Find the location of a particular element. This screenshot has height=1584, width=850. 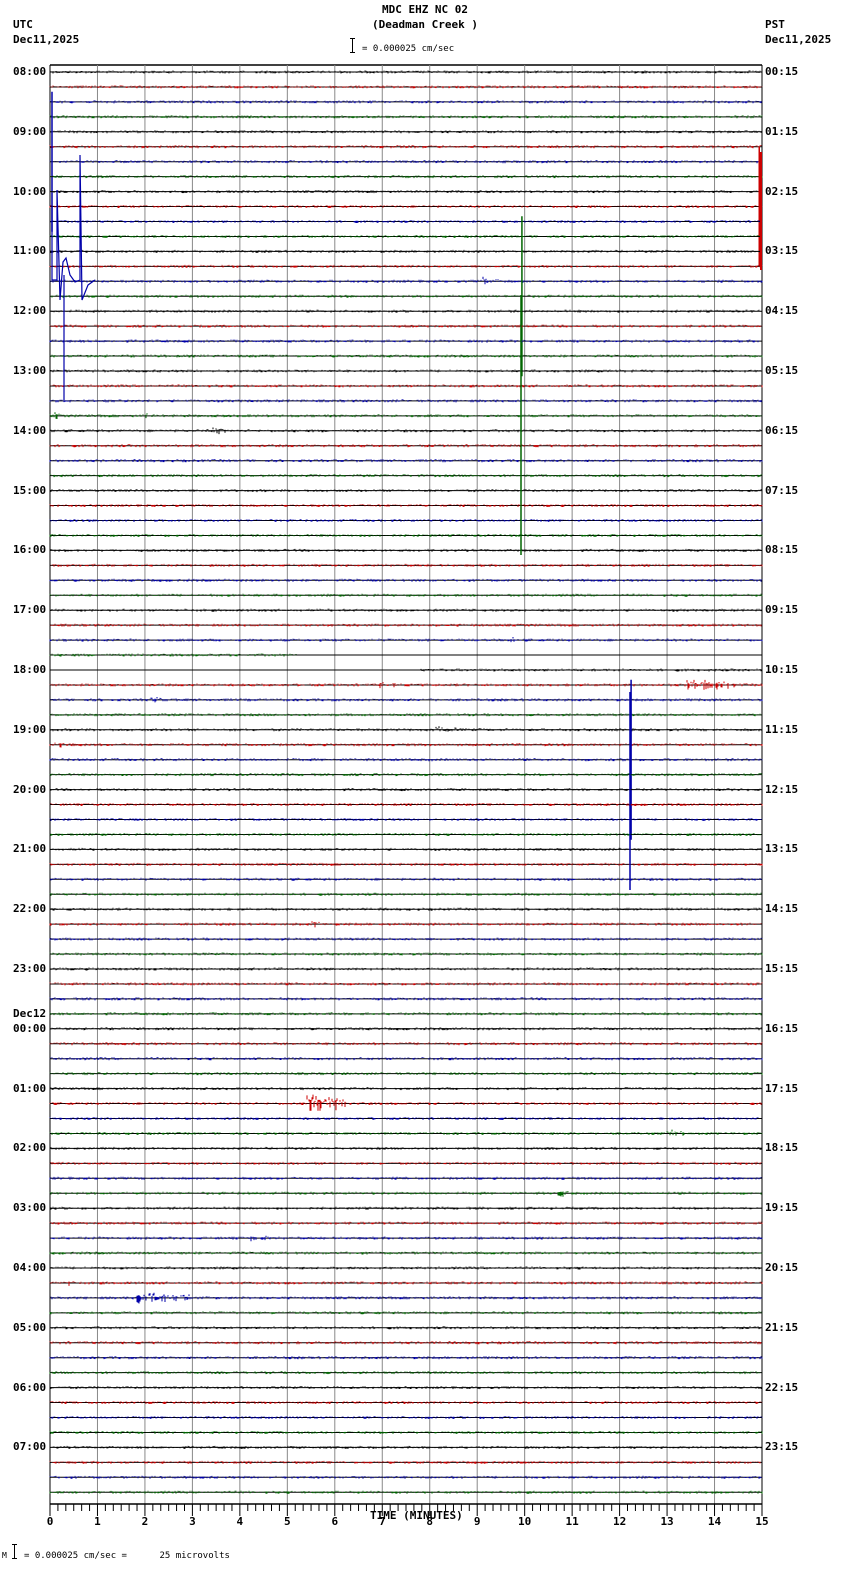

x-tick-label: 5 is located at coordinates (287, 1521).